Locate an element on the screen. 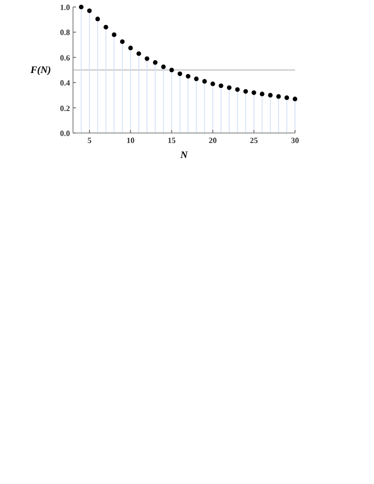 The width and height of the screenshot is (374, 484). y-tick-label: 0.8 is located at coordinates (65, 33).